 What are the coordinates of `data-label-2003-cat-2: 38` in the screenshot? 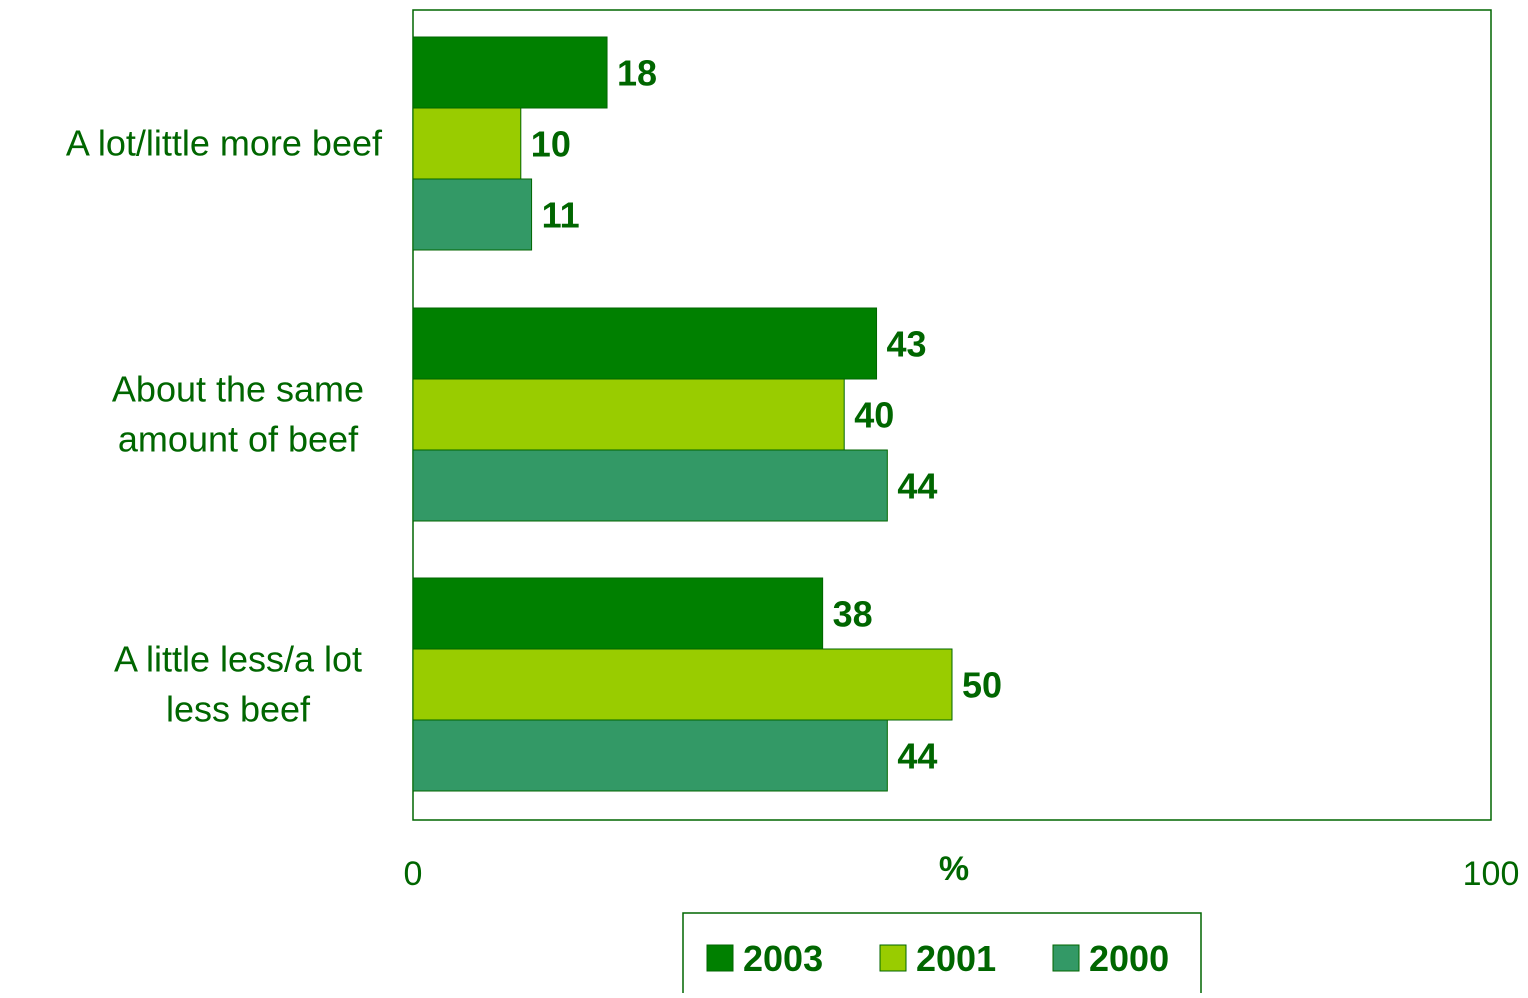 It's located at (853, 614).